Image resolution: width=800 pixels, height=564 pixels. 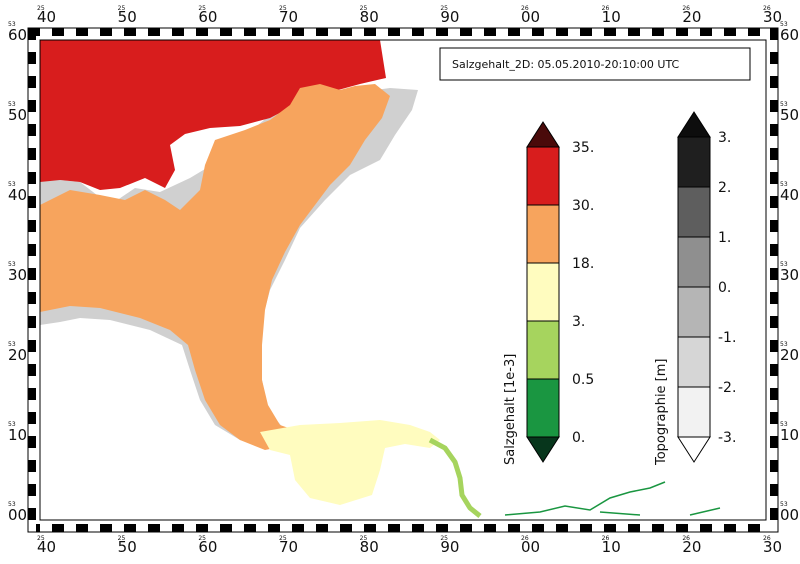 I want to click on right-tick-label: 30, so click(x=789, y=275).